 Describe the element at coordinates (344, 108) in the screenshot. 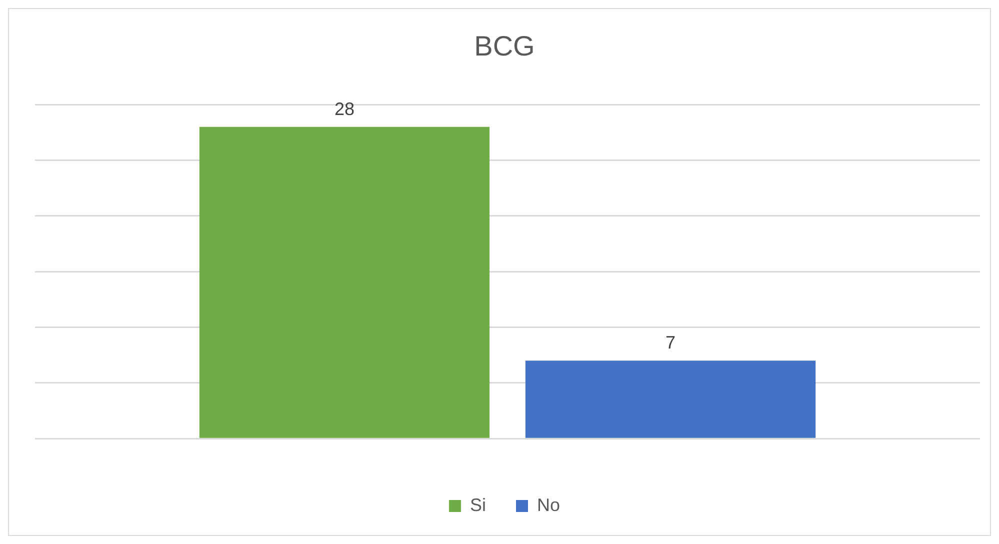

I see `data-label: 28` at that location.